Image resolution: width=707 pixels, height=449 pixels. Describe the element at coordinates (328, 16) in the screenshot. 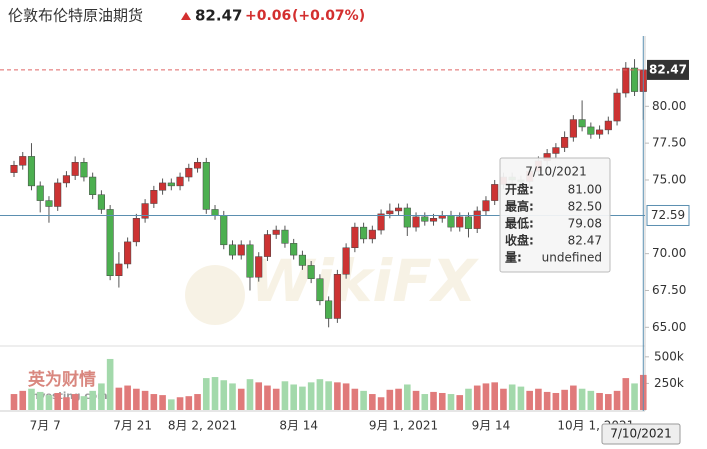

I see `header-change-pct: (+0.07%)` at that location.